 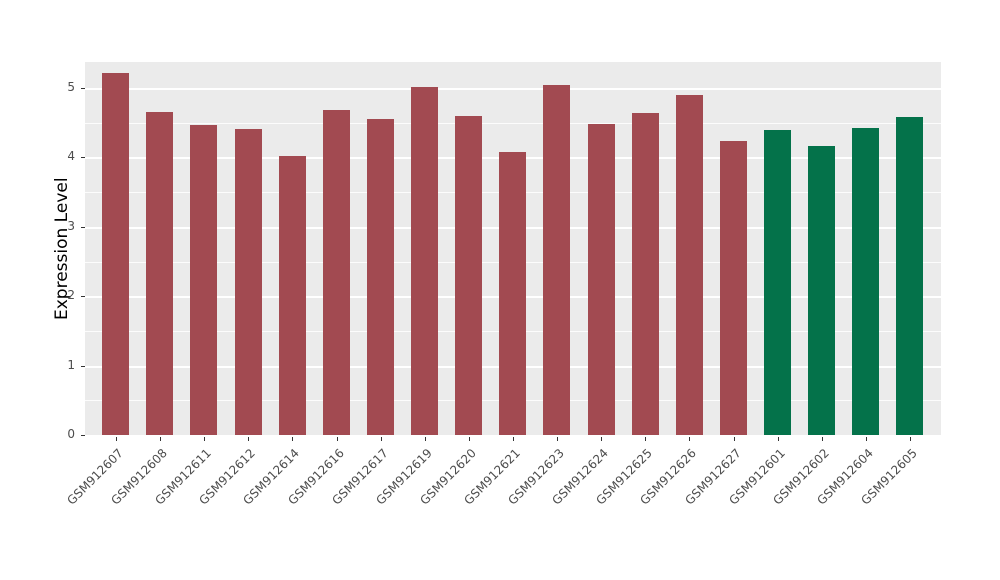 I want to click on bar-GSM912604, so click(x=865, y=281).